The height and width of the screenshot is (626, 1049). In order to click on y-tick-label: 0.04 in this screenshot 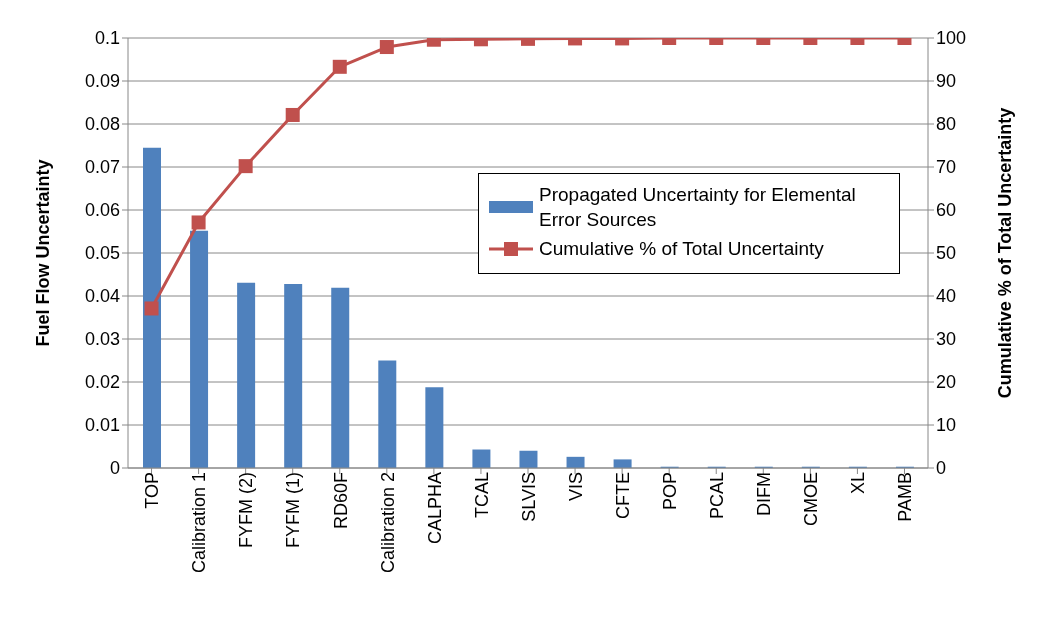, I will do `click(102, 296)`.